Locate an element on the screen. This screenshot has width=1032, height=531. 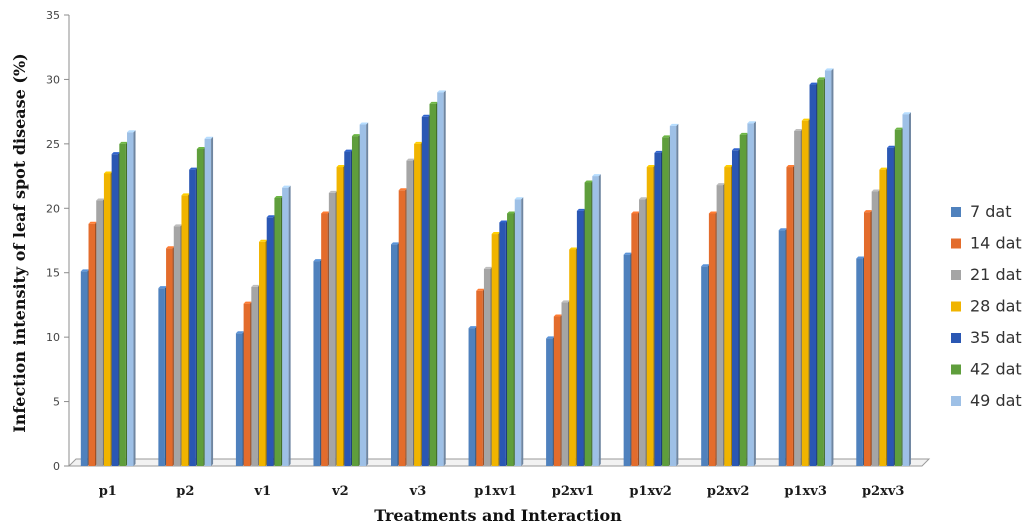
legend-label: 7 dat is located at coordinates (991, 211).